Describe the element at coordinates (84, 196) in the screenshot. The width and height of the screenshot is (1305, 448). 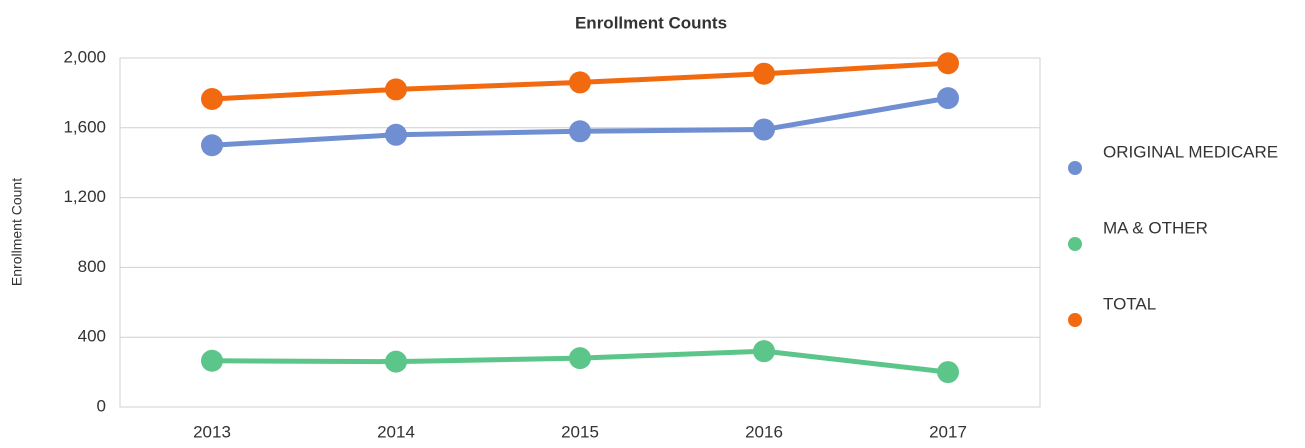
I see `y-tick-label: 1,200` at that location.